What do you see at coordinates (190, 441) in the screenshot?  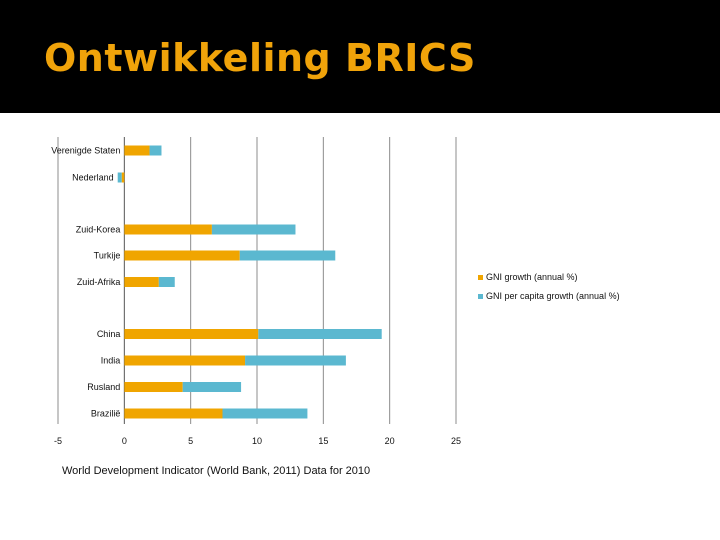 I see `x-tick-label: 5` at bounding box center [190, 441].